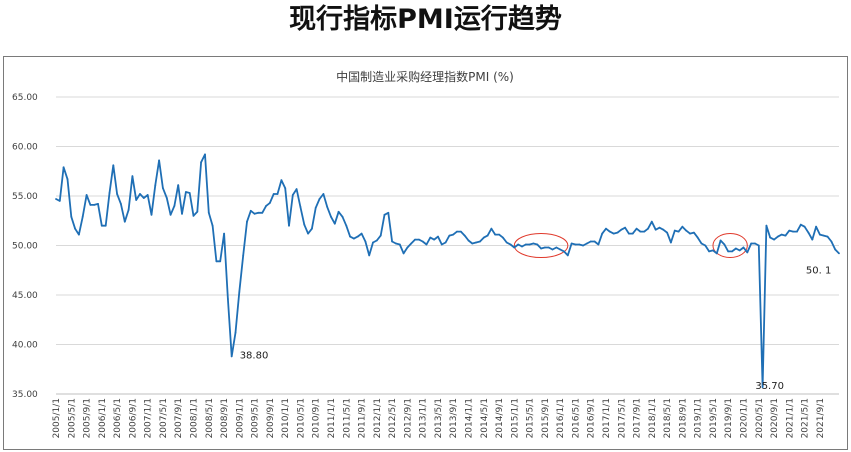  I want to click on x-tick-label: 2006/1/1, so click(103, 418).